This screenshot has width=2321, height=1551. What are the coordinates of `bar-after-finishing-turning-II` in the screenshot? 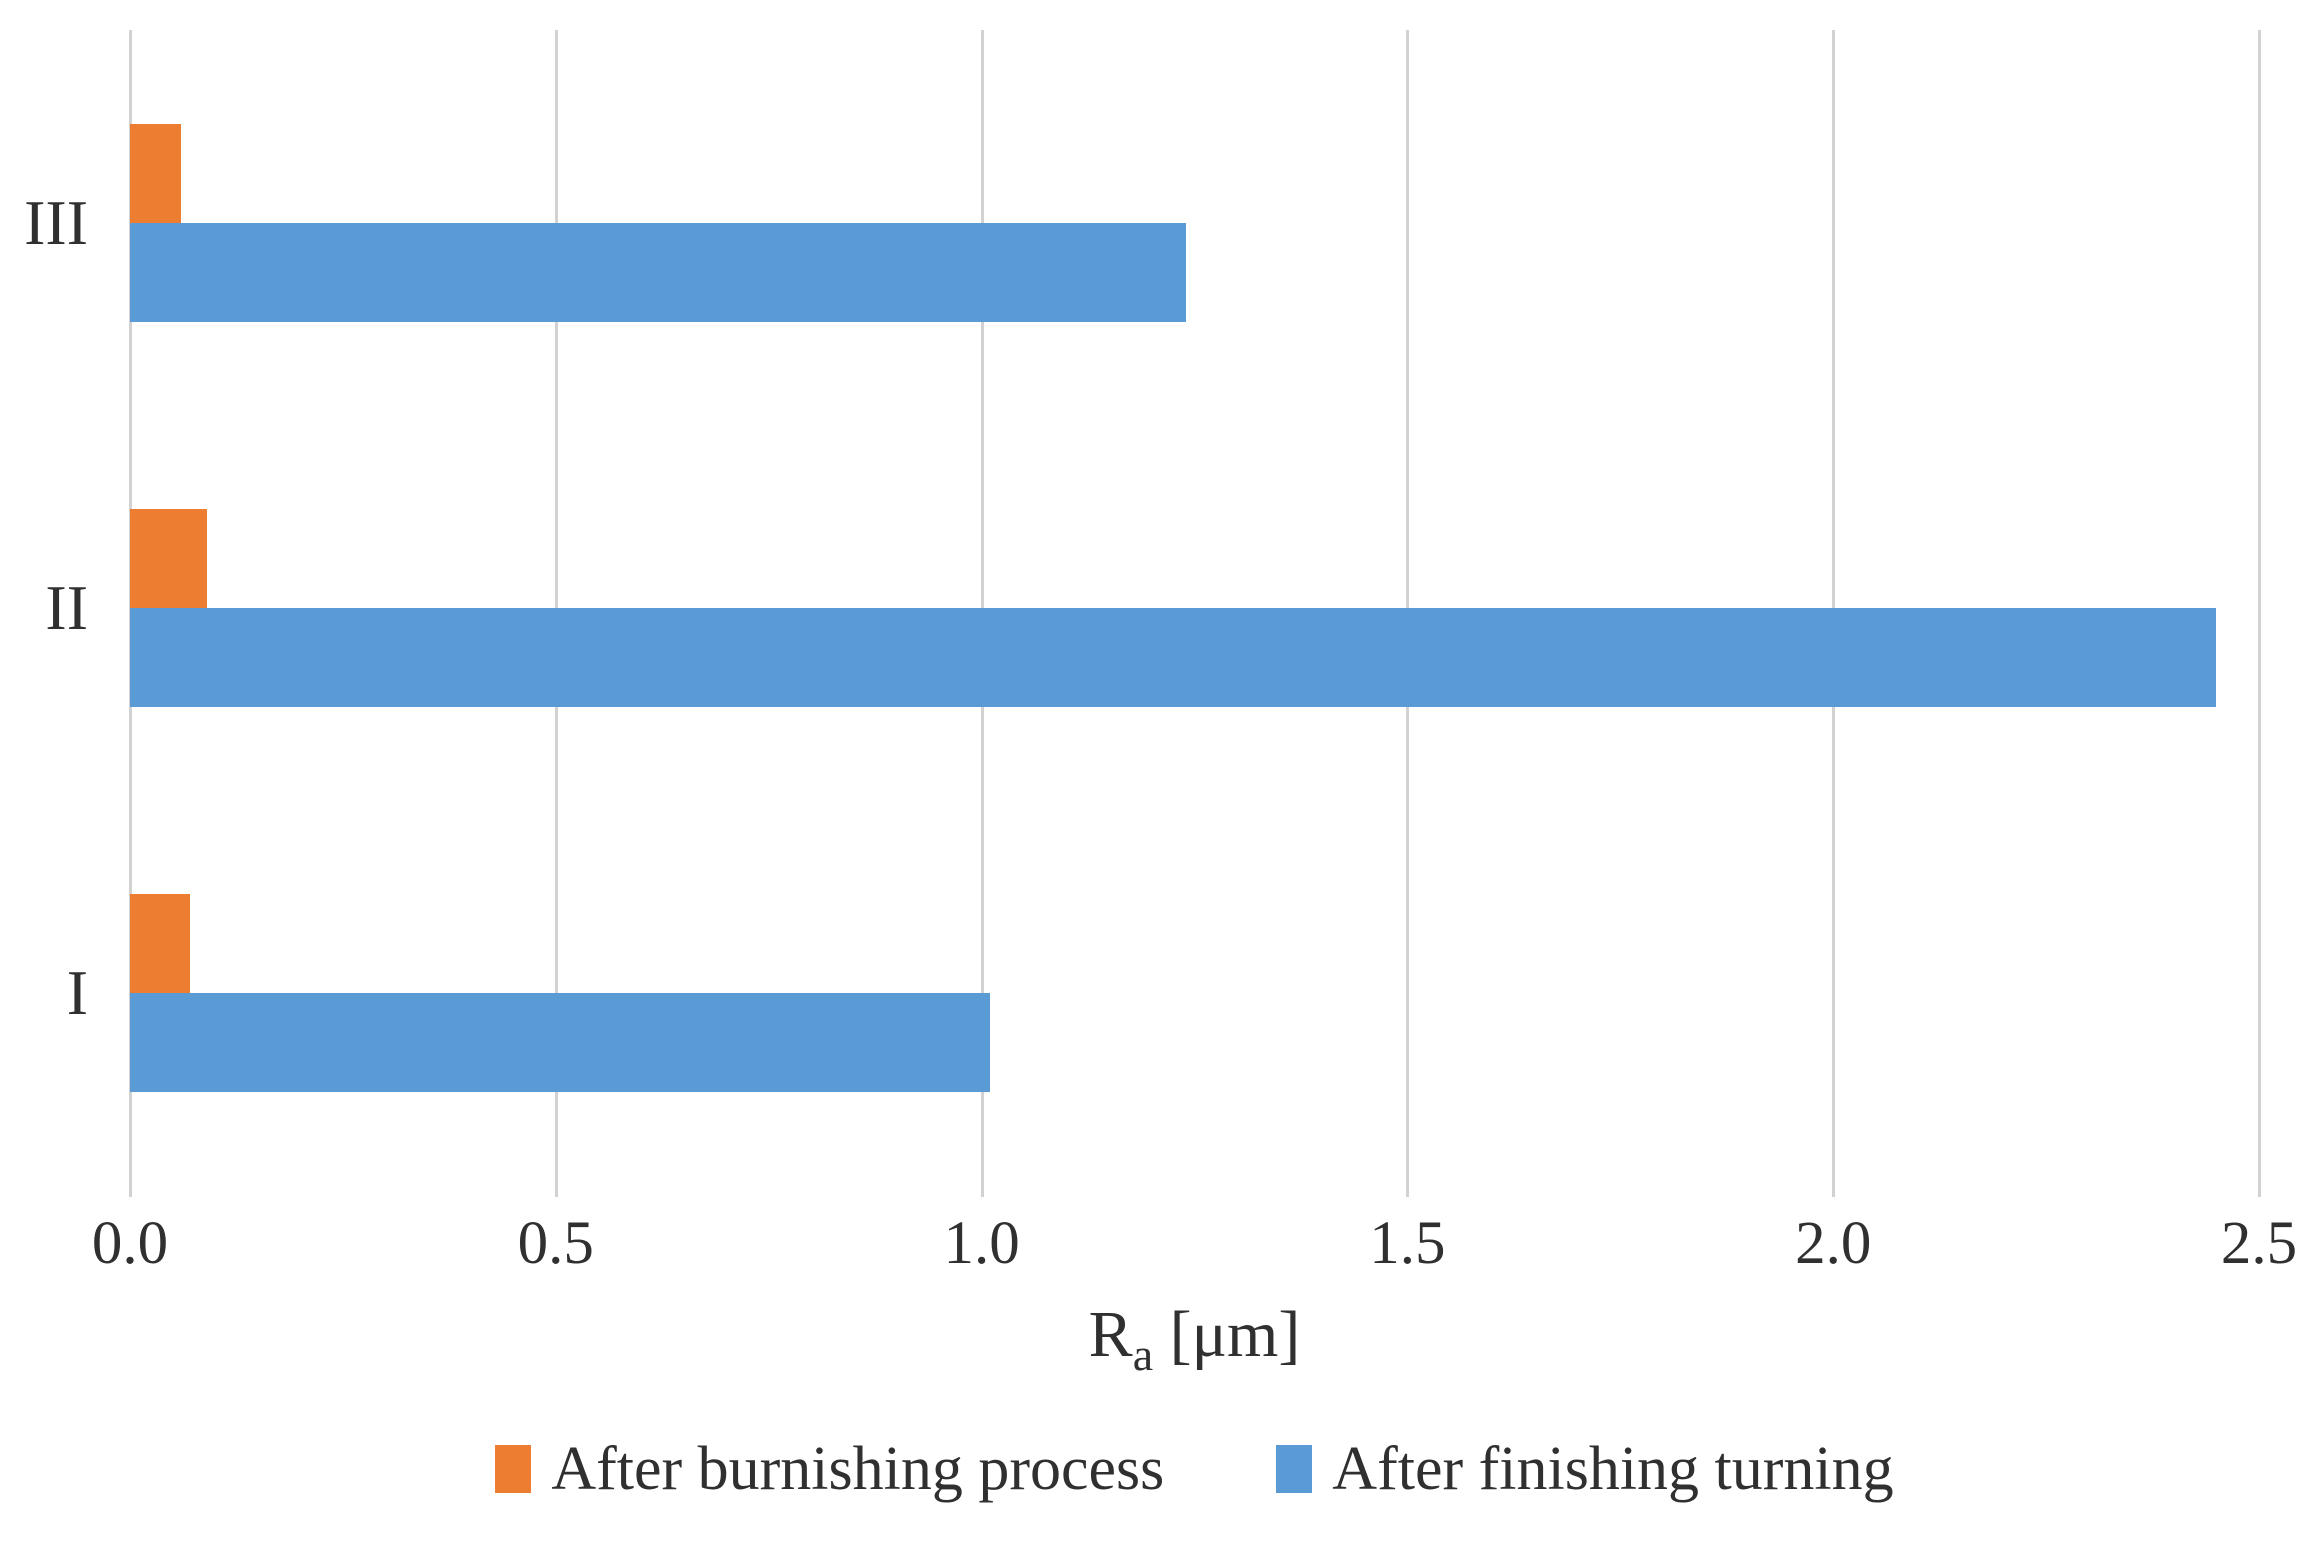 It's located at (1173, 657).